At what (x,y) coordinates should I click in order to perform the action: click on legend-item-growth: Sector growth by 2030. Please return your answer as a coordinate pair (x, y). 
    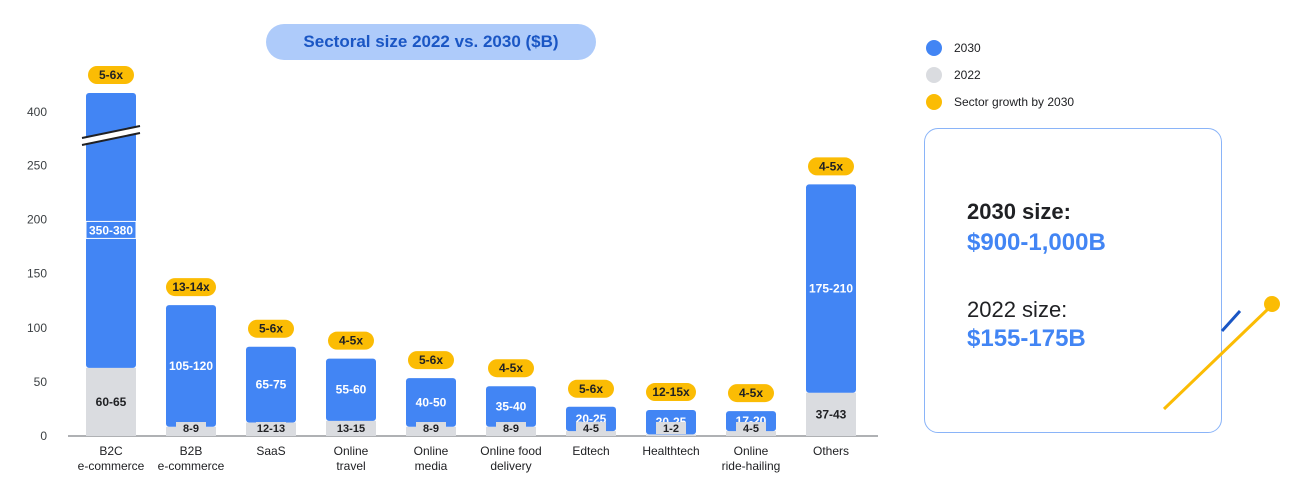
    Looking at the image, I should click on (1000, 101).